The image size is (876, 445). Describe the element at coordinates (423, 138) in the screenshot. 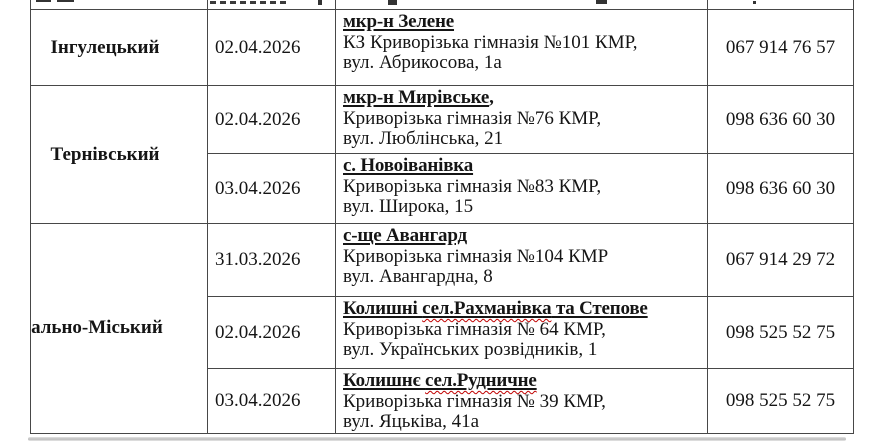

I see `street-line: вул. Люблінська, 21` at that location.